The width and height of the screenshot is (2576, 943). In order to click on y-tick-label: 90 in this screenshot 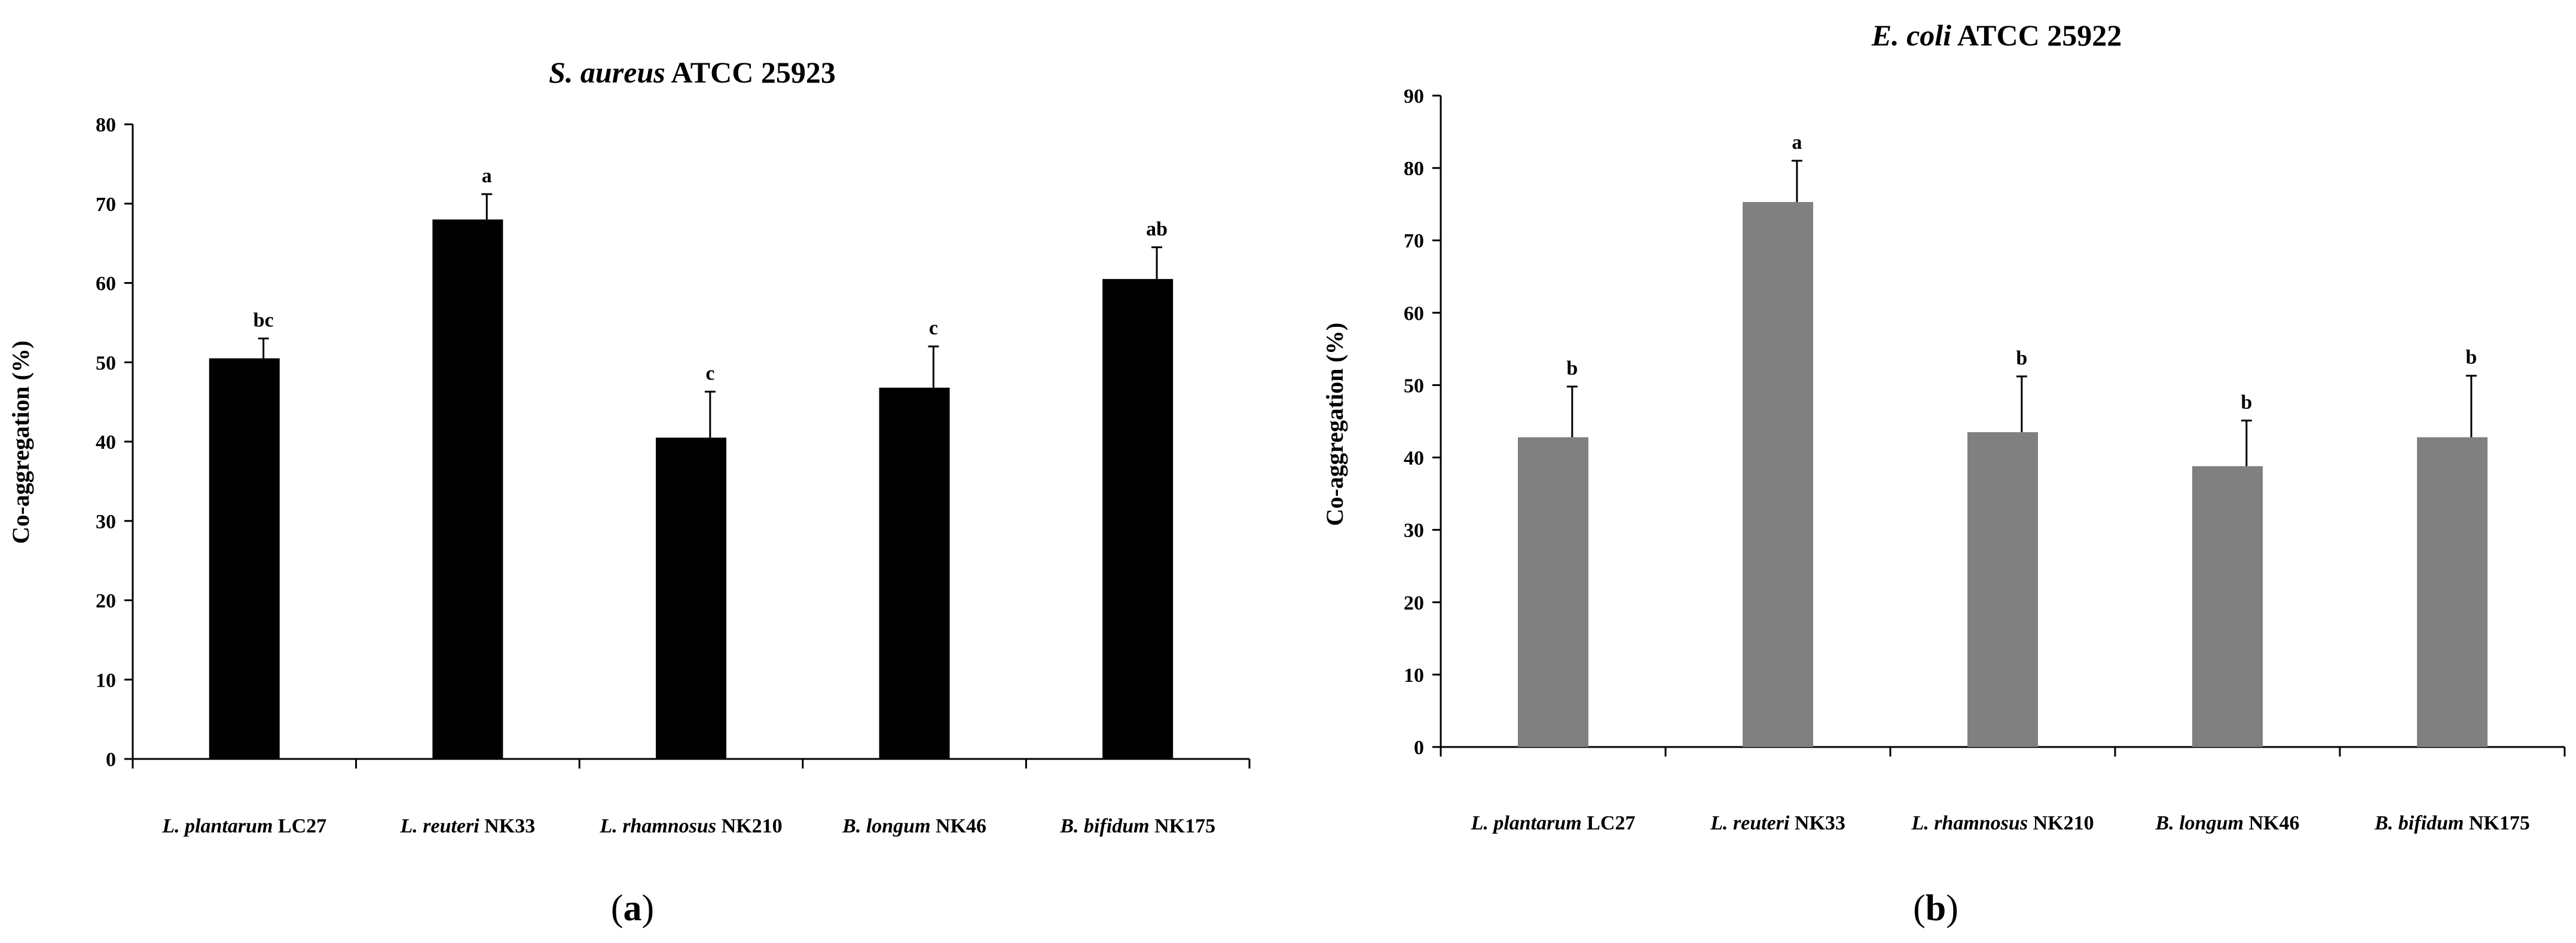, I will do `click(1414, 96)`.